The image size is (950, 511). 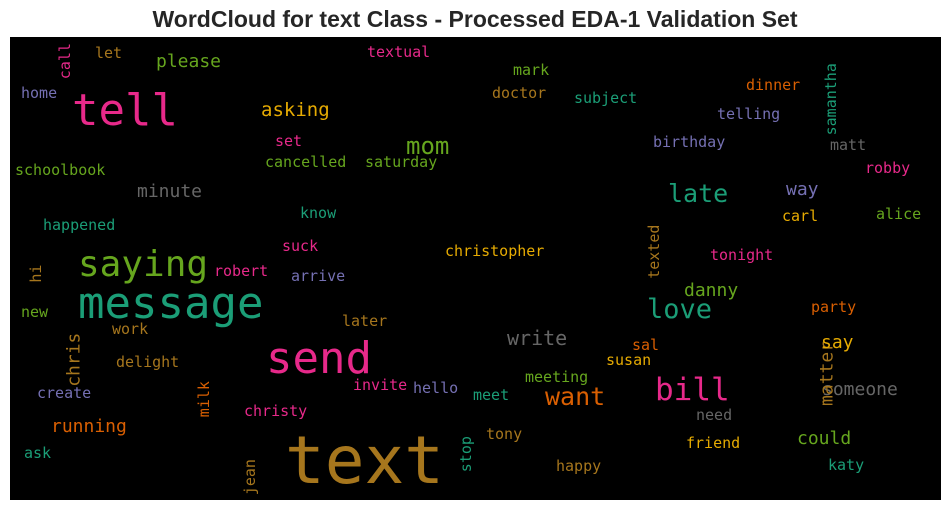 What do you see at coordinates (494, 251) in the screenshot?
I see `word-christopher: christopher` at bounding box center [494, 251].